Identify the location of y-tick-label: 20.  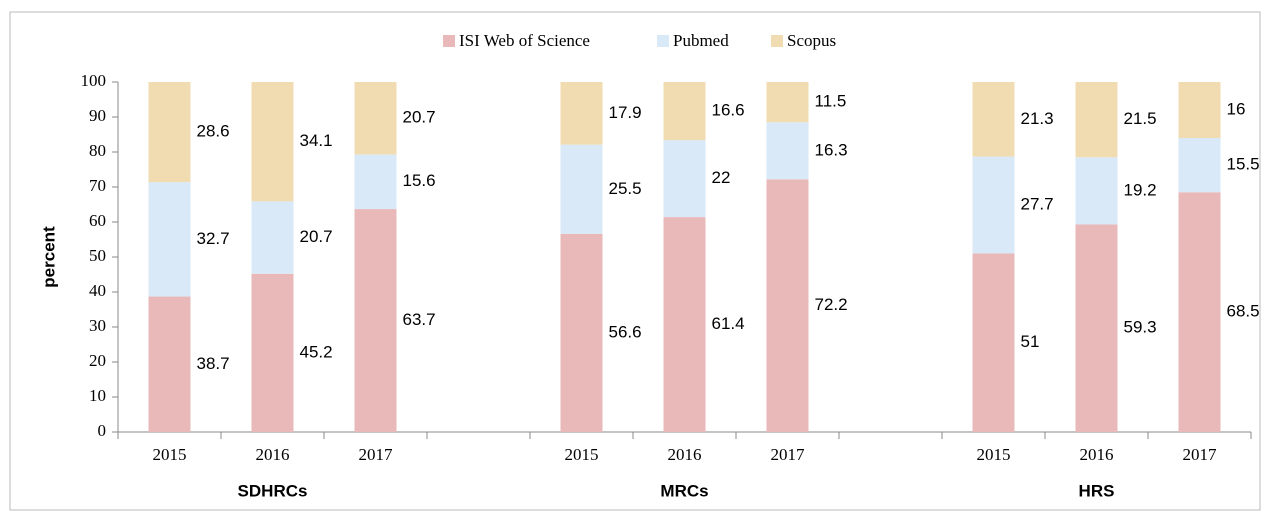
(97, 360).